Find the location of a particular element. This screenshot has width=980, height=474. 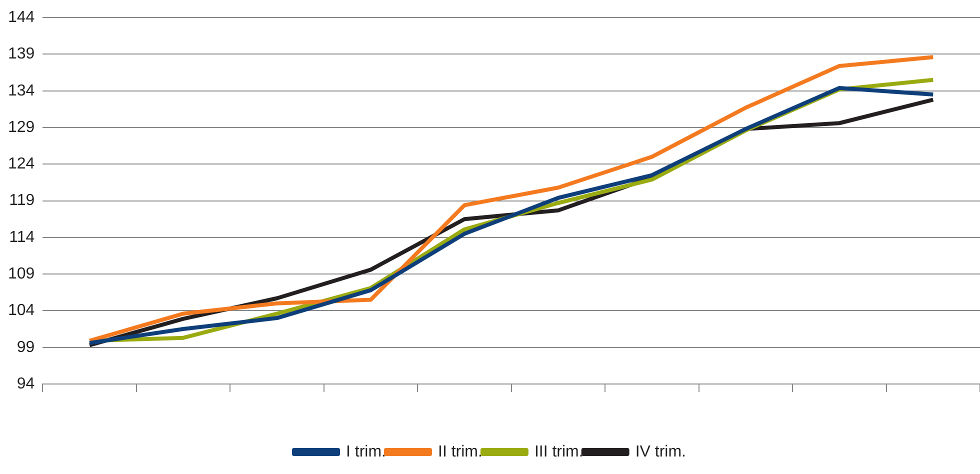

y-tick-label: 129 is located at coordinates (21, 127).